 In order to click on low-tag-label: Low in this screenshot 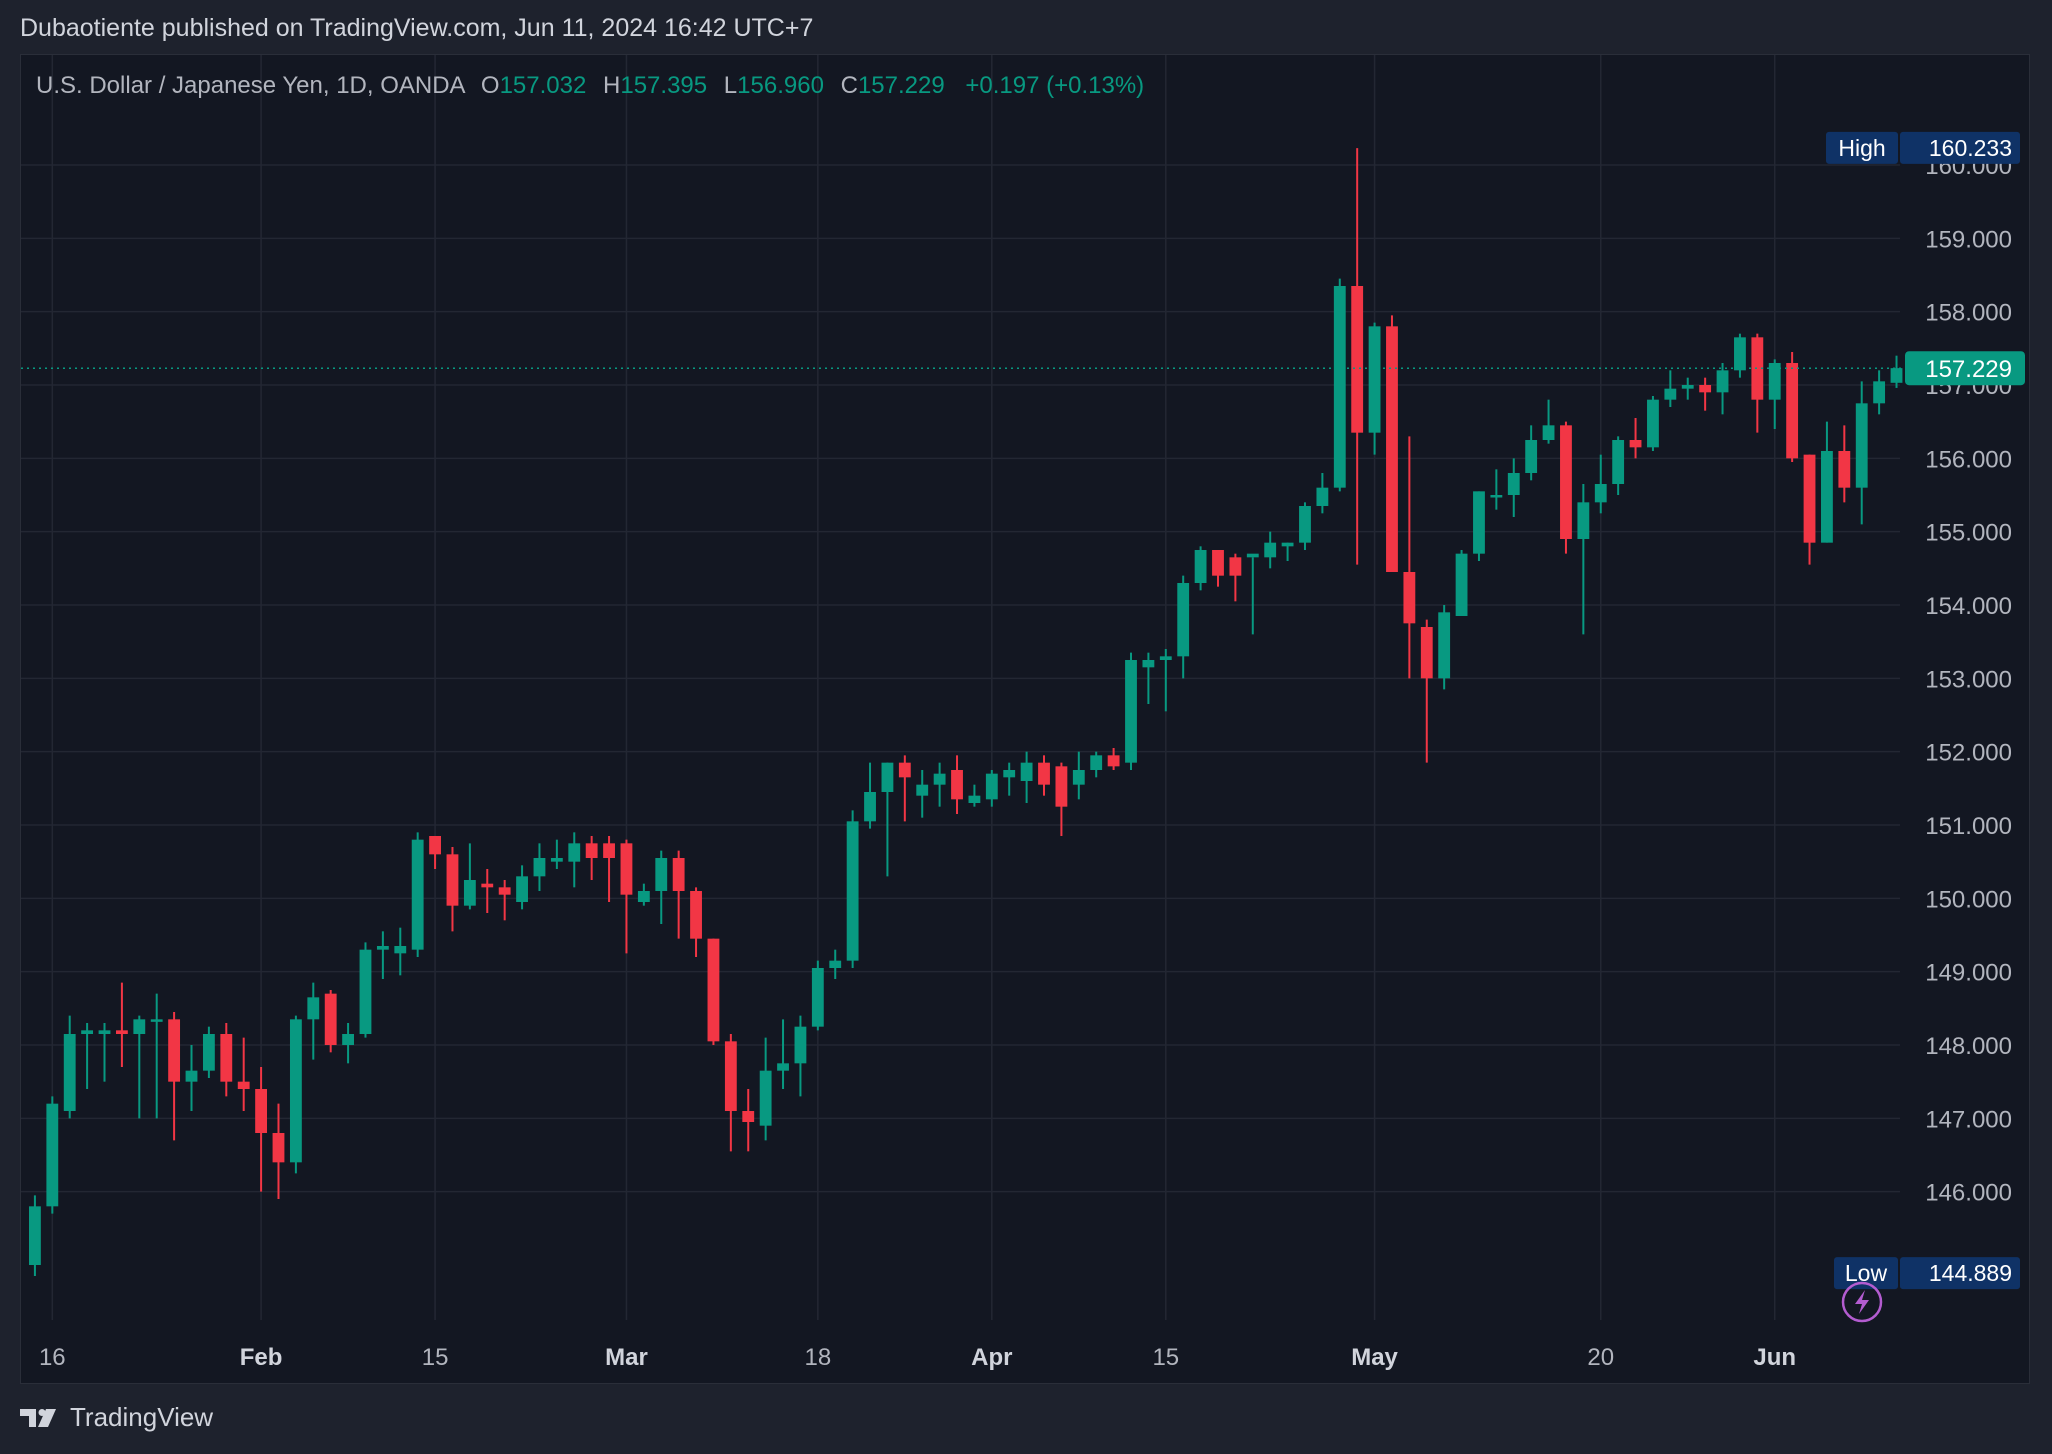, I will do `click(1866, 1273)`.